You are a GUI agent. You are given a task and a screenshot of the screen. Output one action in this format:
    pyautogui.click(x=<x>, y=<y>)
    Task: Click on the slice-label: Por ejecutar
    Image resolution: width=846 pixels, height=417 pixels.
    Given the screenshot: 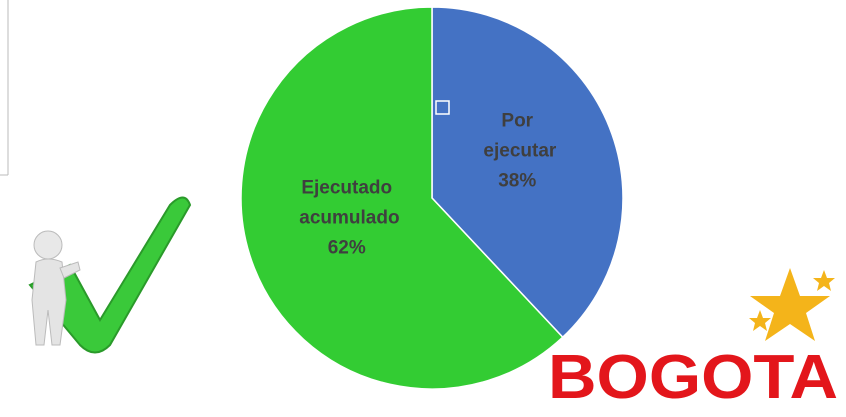 What is the action you would take?
    pyautogui.click(x=517, y=135)
    